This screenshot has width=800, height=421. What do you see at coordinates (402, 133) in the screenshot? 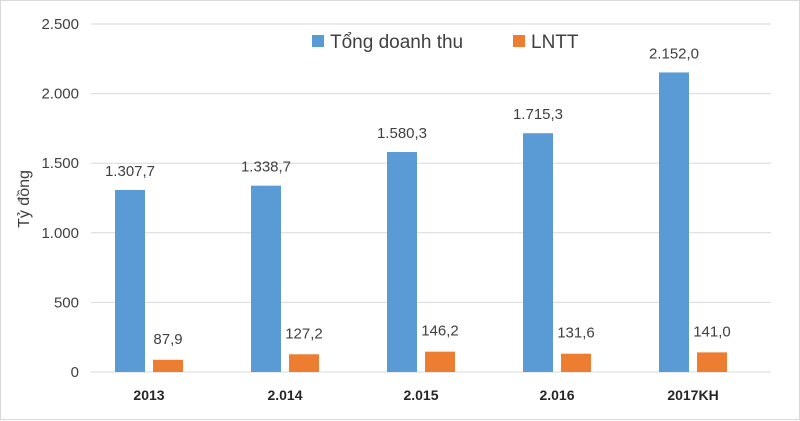
I see `data-label: 1.580,3` at bounding box center [402, 133].